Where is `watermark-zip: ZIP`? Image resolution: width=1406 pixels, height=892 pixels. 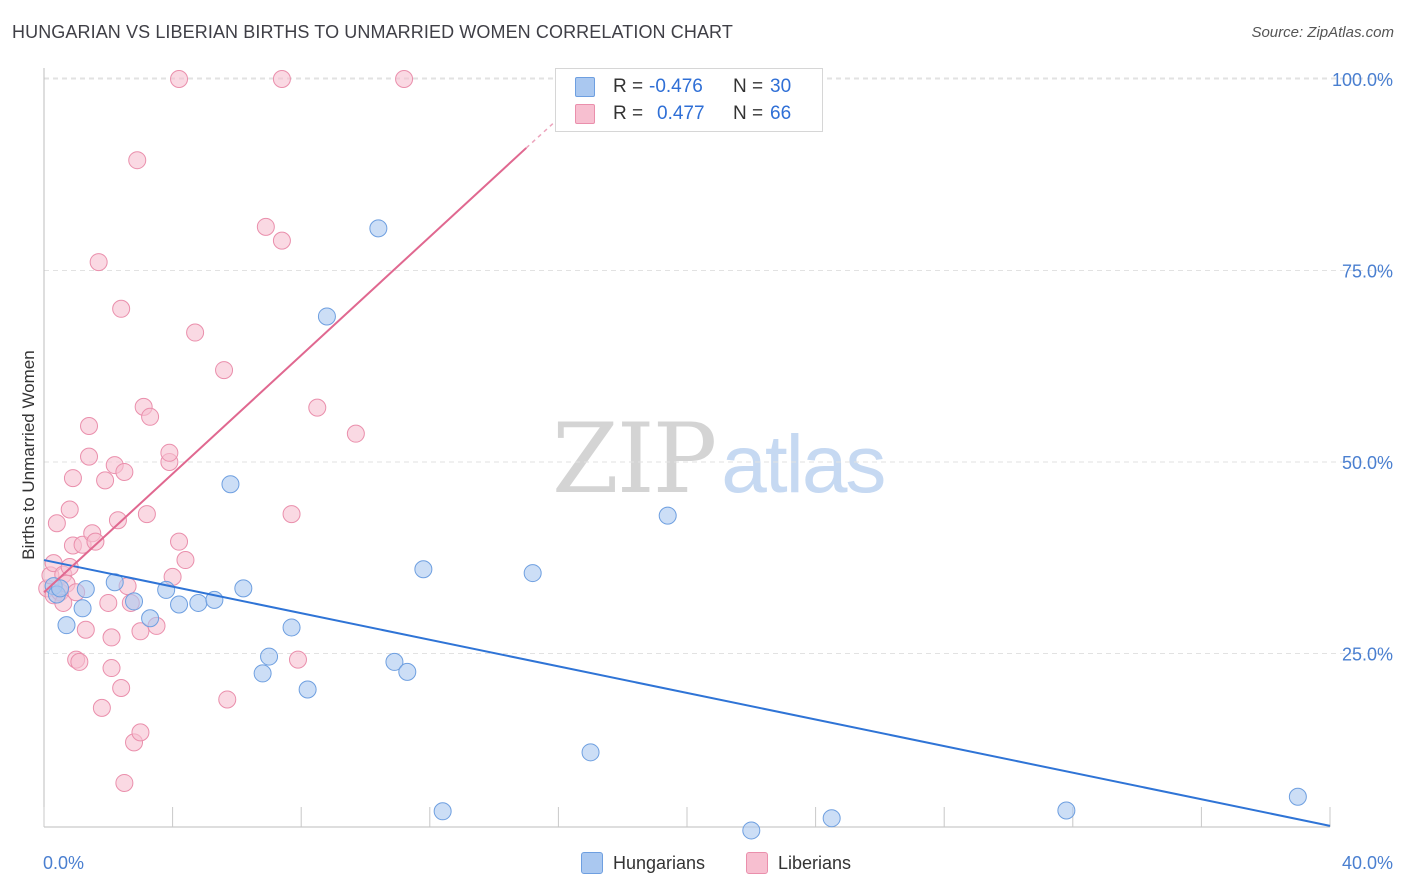
watermark-zip: ZIP is located at coordinates (634, 459).